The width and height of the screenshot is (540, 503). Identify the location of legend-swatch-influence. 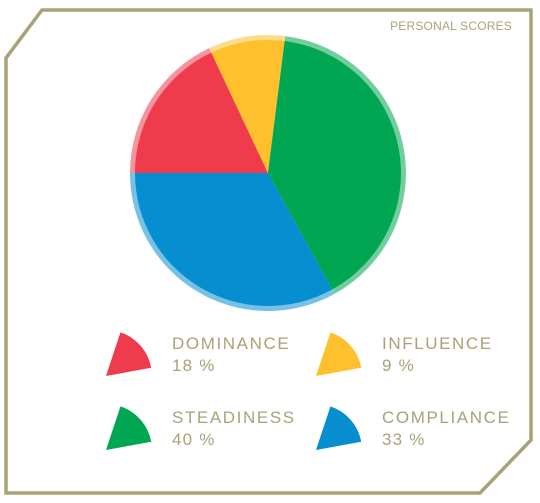
(339, 354).